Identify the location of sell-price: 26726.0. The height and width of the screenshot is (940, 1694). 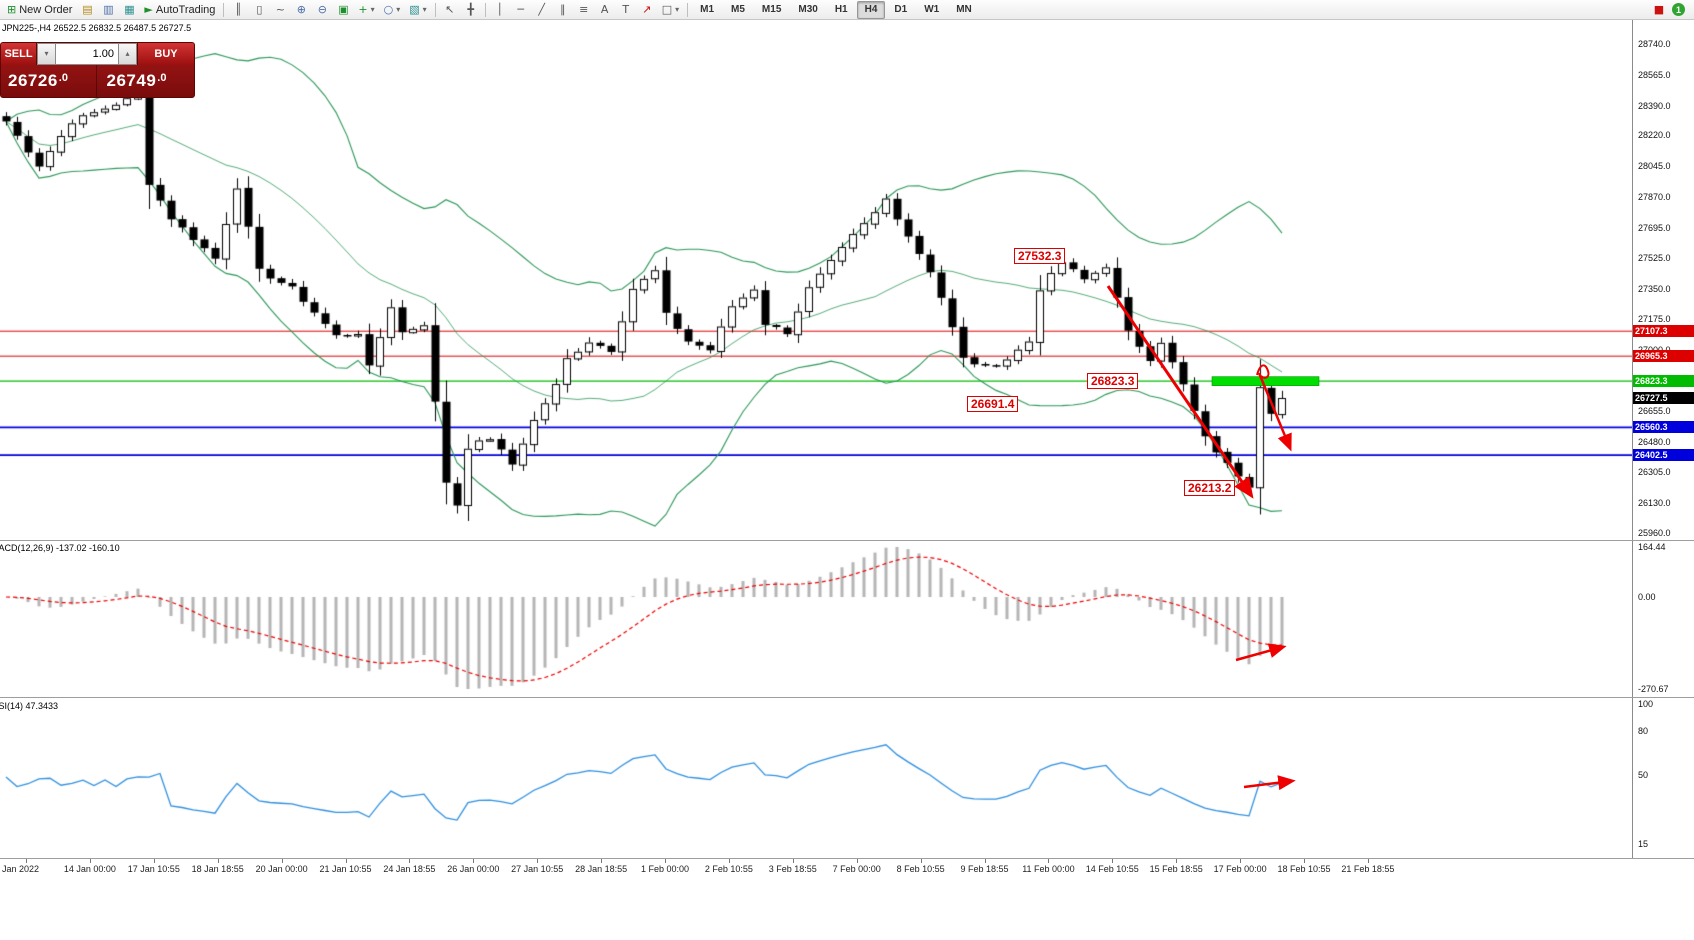
(48, 81).